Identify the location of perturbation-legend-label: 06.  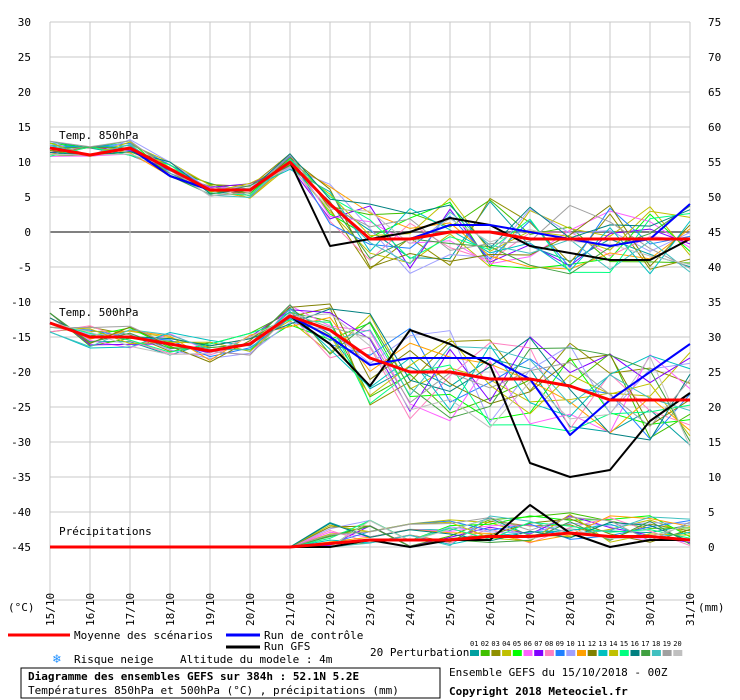
(528, 644).